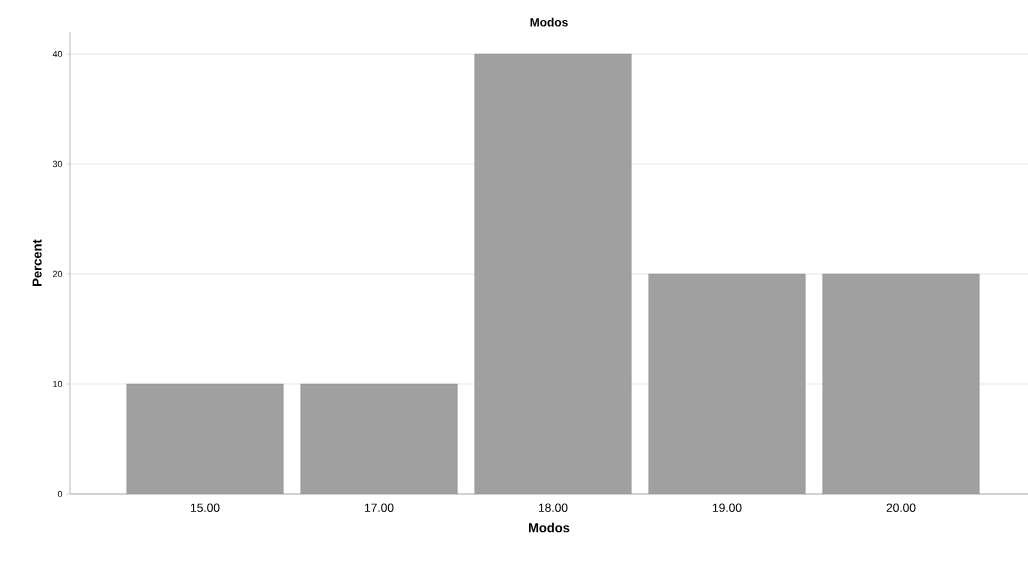 The image size is (1028, 561). Describe the element at coordinates (379, 507) in the screenshot. I see `x-tick-label: 17.00` at that location.